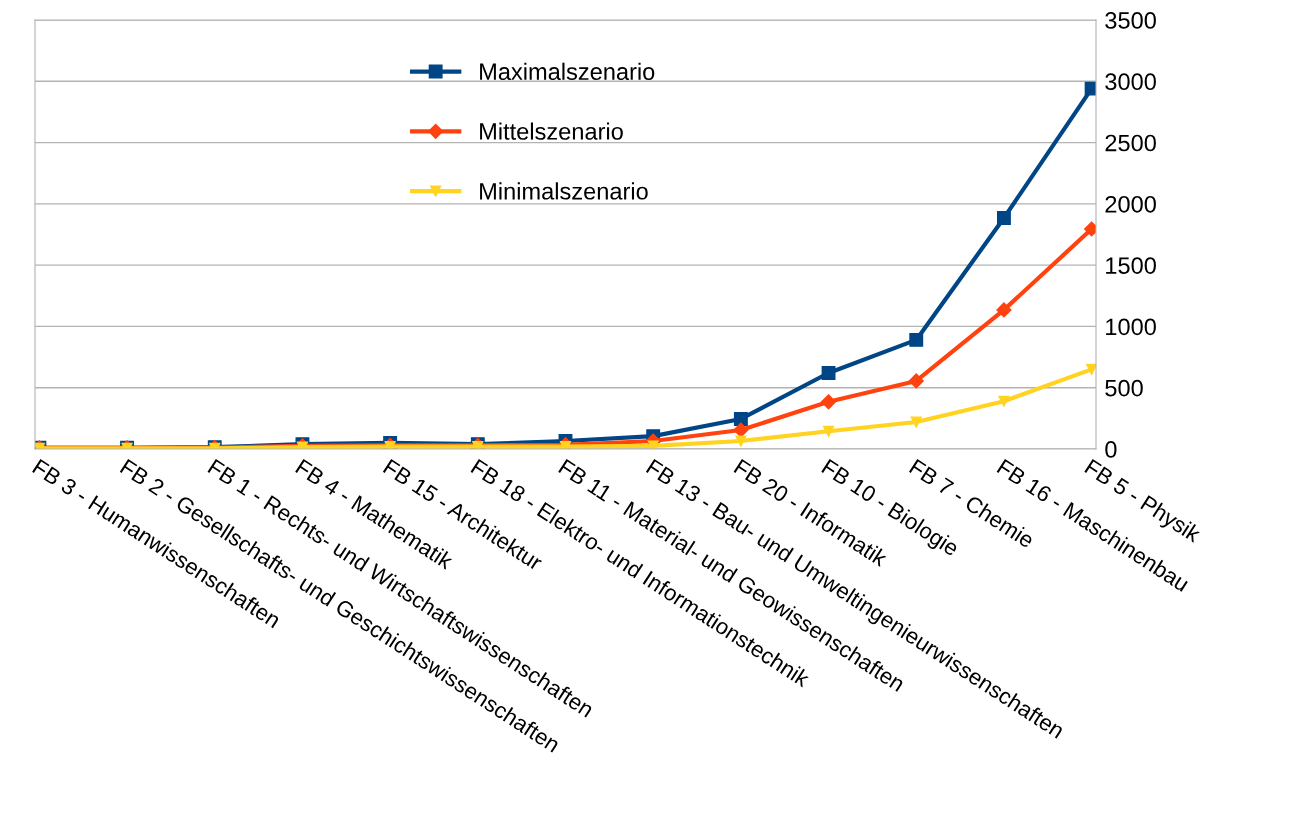 Image resolution: width=1309 pixels, height=840 pixels. I want to click on legend-label: Mittelszenario, so click(551, 131).